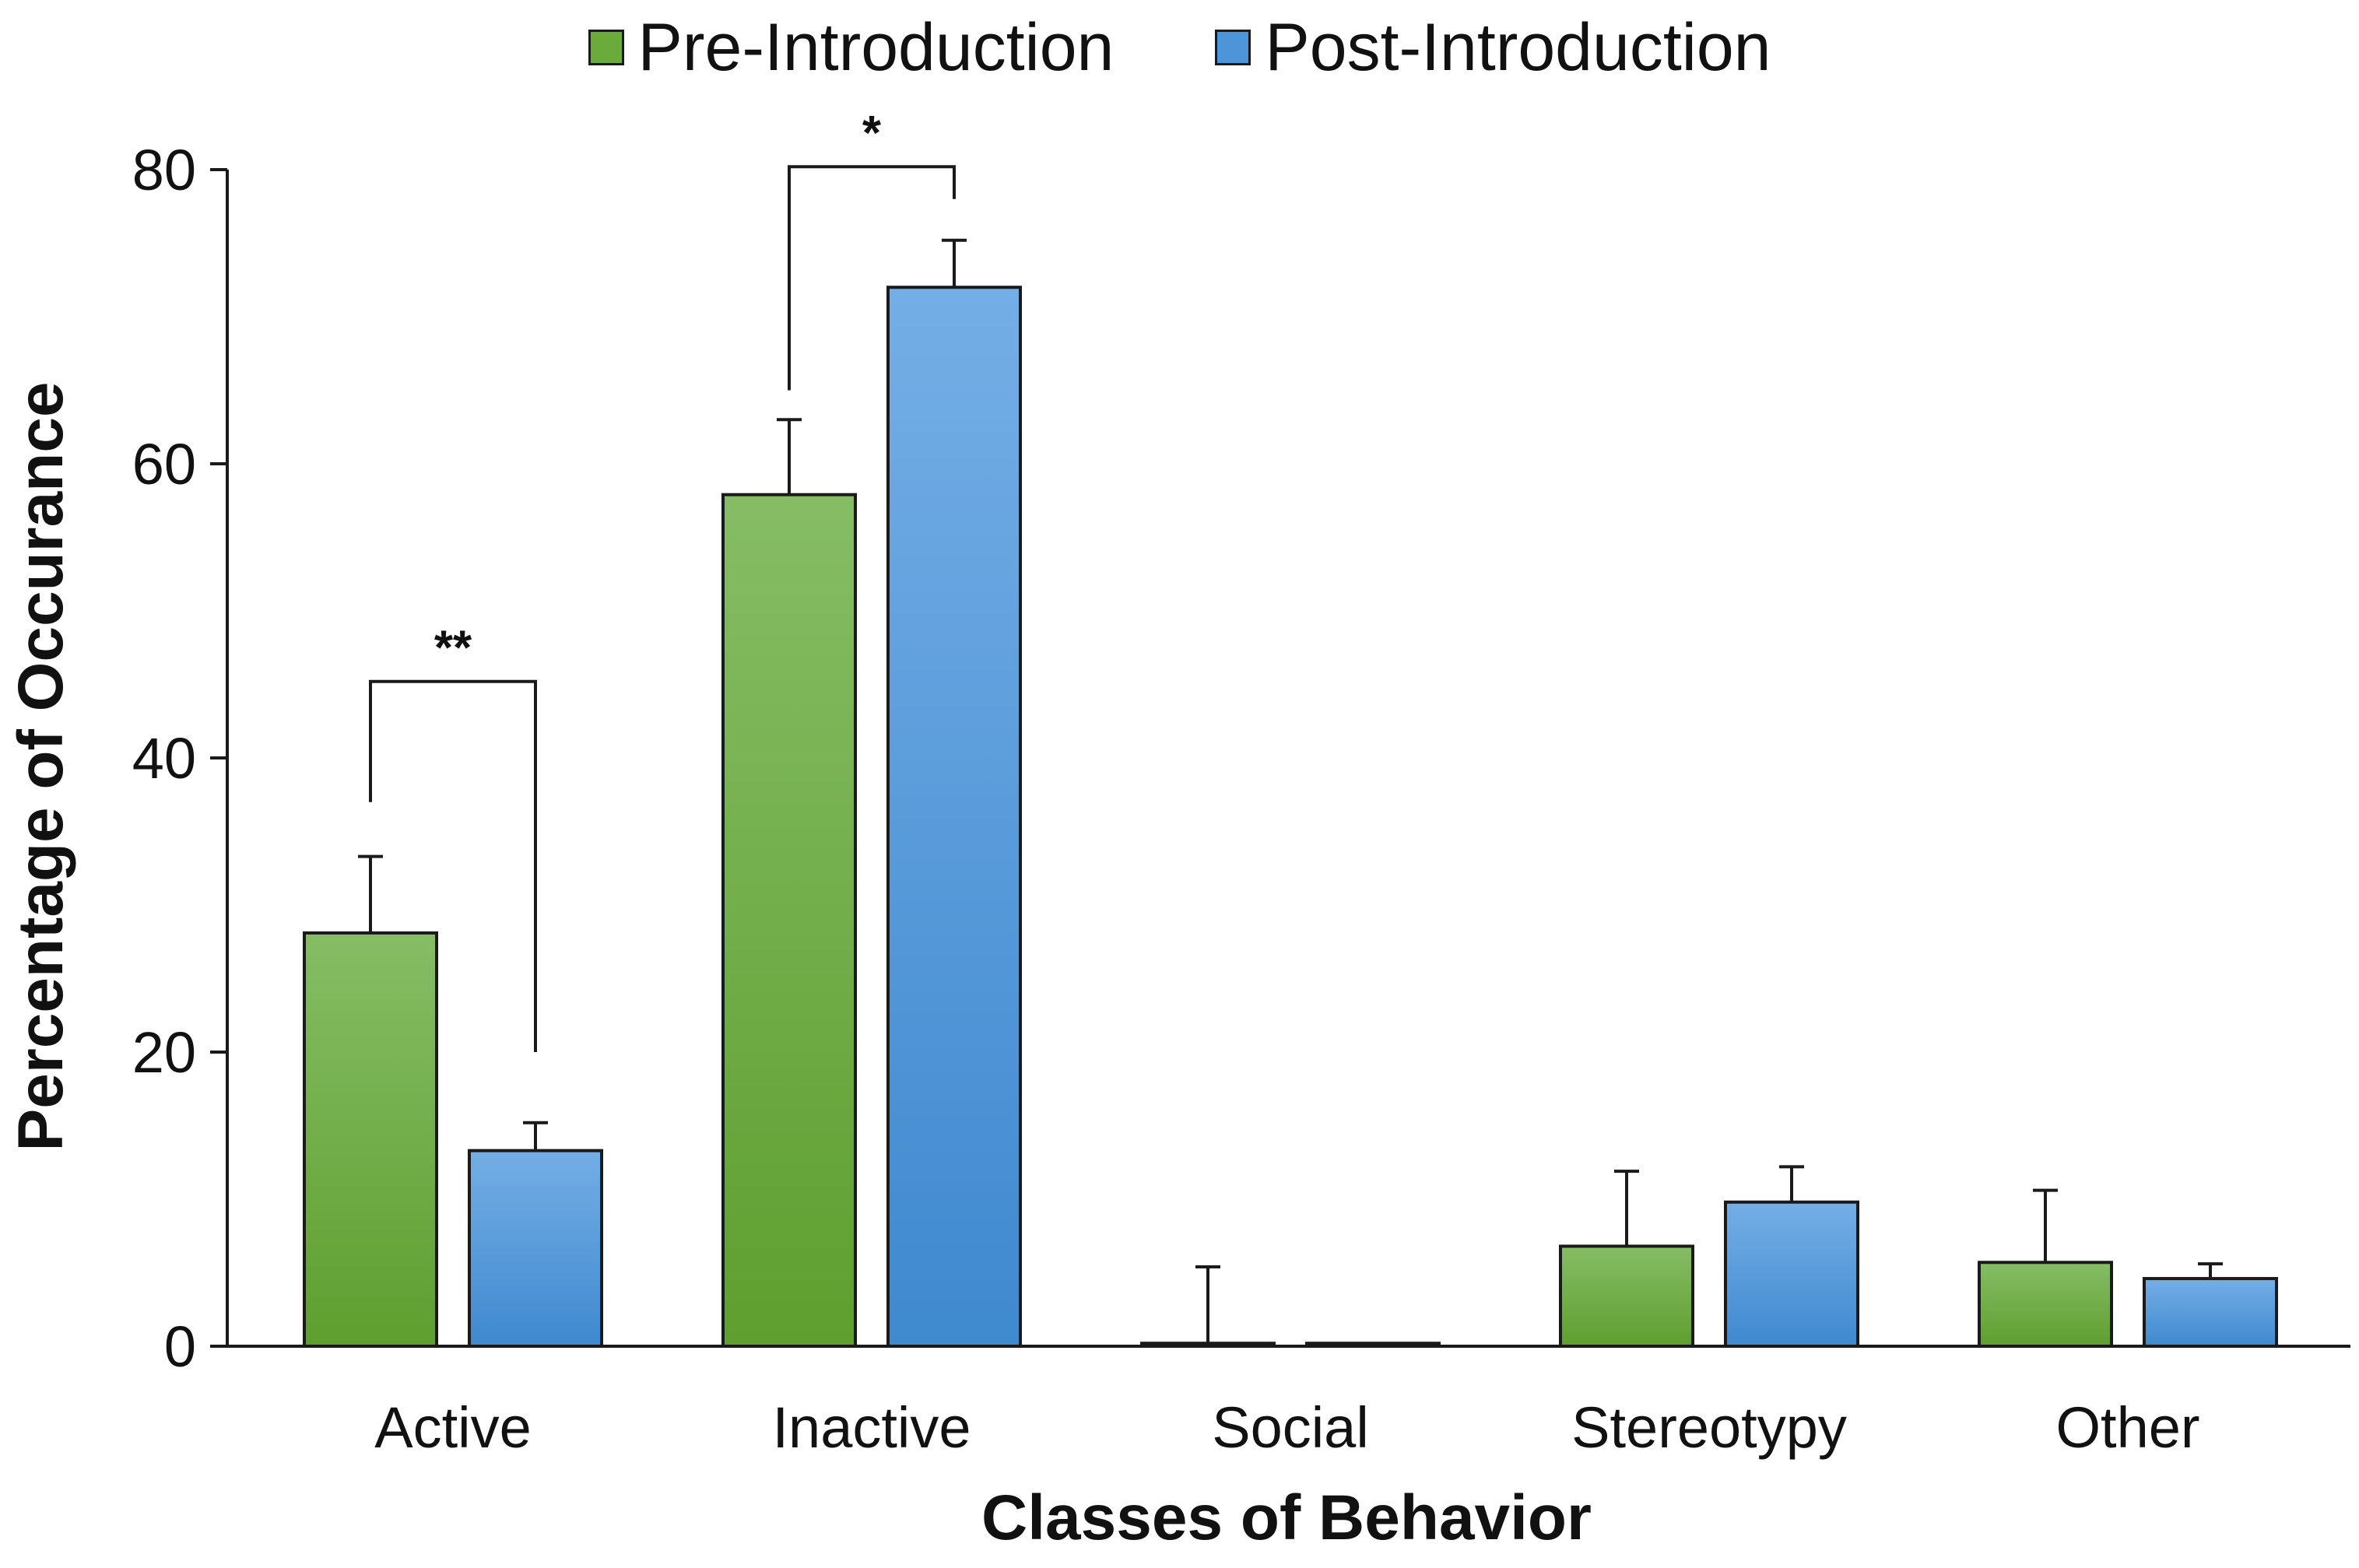  Describe the element at coordinates (1287, 1517) in the screenshot. I see `x-axis-label: Classes of Behavior` at that location.